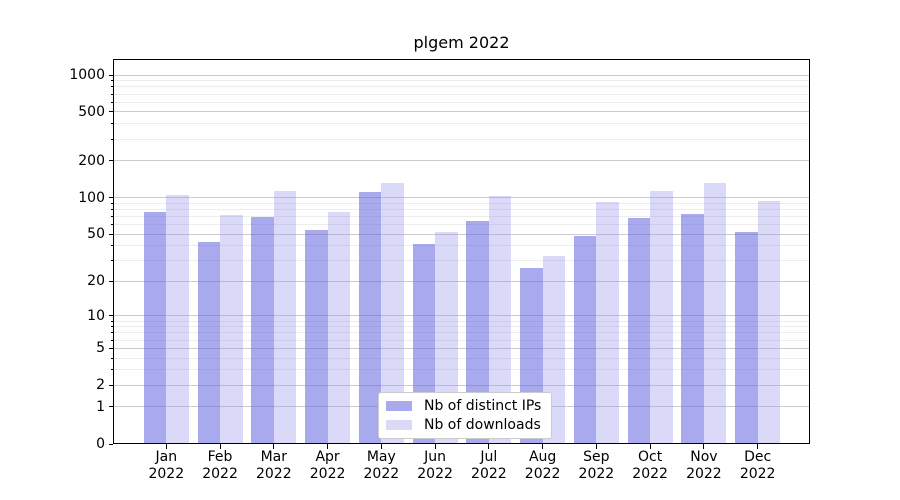  What do you see at coordinates (650, 465) in the screenshot?
I see `x-tick-label: Oct 2022` at bounding box center [650, 465].